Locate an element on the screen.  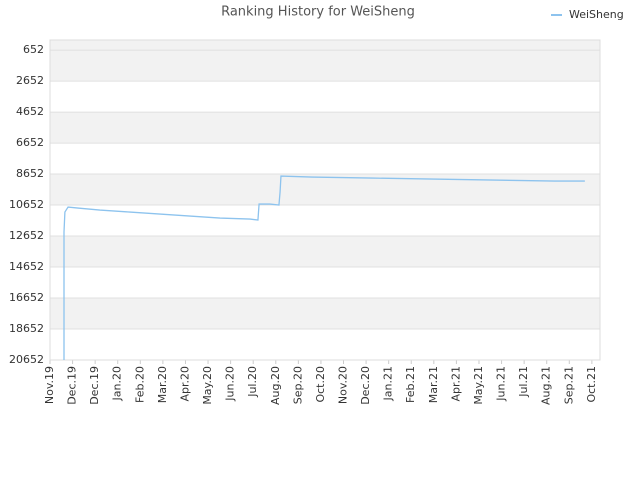
y-tick-label: 16652 is located at coordinates (26, 297).